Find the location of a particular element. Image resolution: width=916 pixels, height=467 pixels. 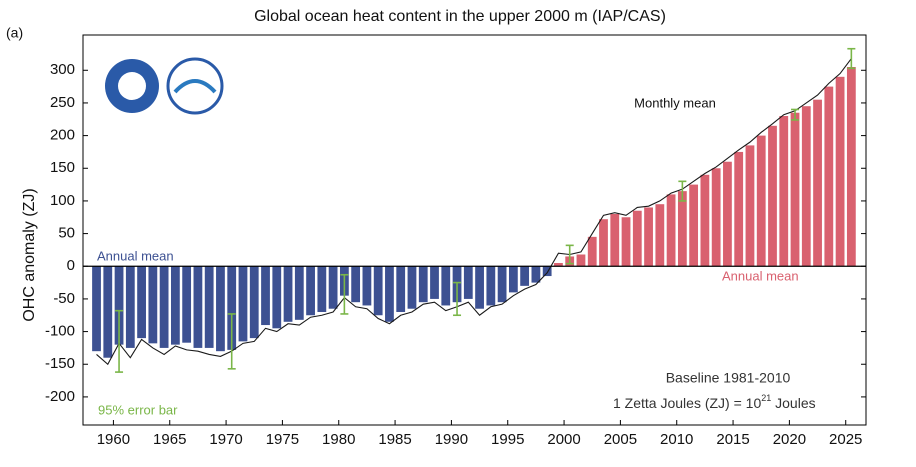

y-tick-label: -100 is located at coordinates (60, 331).